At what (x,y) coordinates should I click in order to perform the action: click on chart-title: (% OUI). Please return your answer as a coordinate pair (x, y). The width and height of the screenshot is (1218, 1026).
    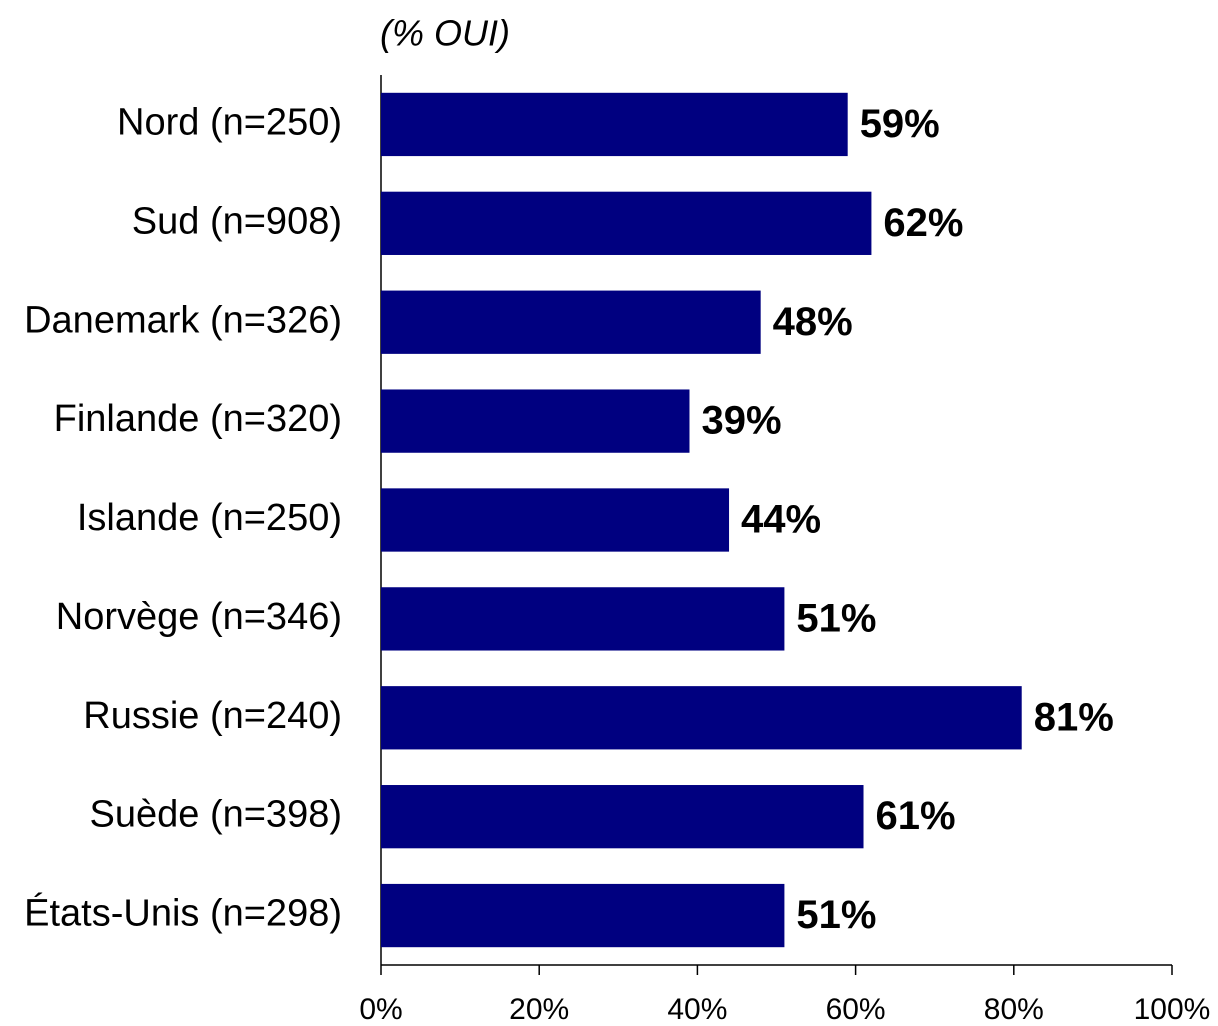
    Looking at the image, I should click on (445, 33).